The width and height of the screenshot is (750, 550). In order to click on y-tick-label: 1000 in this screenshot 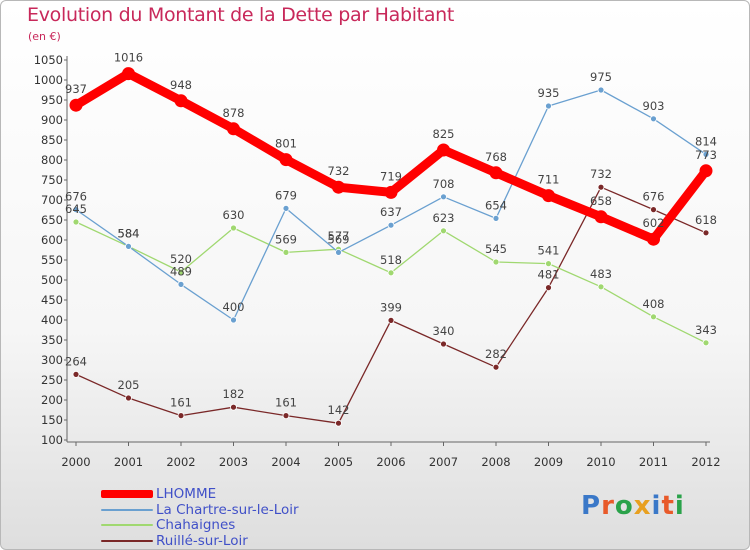, I will do `click(48, 80)`.